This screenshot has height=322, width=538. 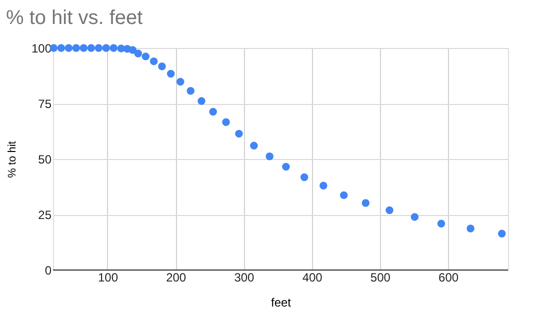 I want to click on y-tick-label: 75, so click(x=45, y=104).